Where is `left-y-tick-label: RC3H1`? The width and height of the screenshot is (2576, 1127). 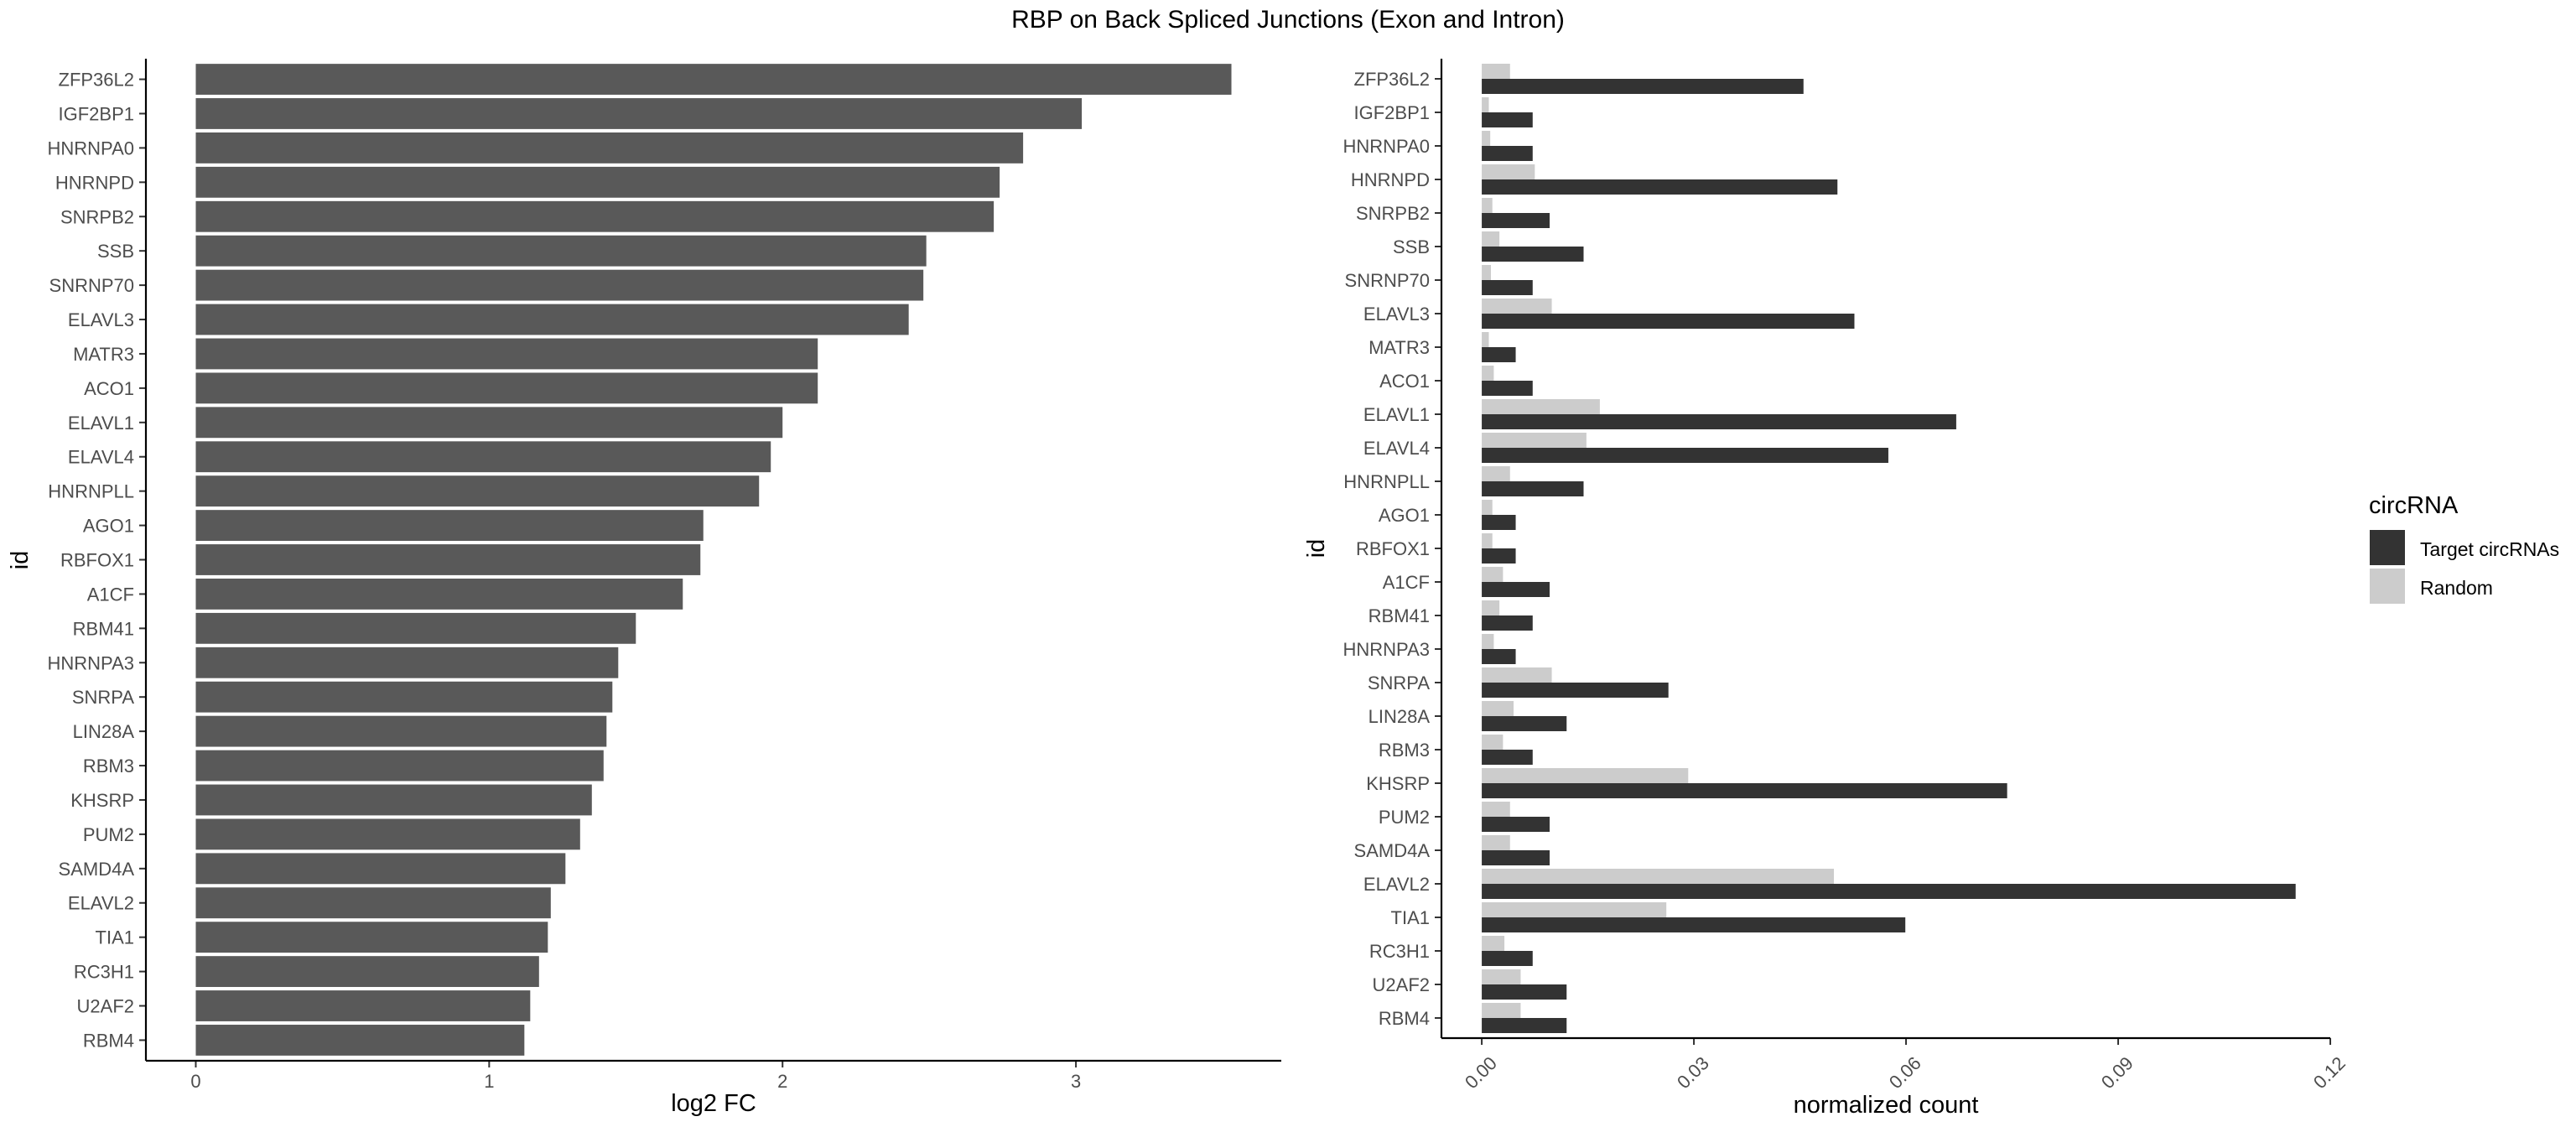
left-y-tick-label: RC3H1 is located at coordinates (104, 972).